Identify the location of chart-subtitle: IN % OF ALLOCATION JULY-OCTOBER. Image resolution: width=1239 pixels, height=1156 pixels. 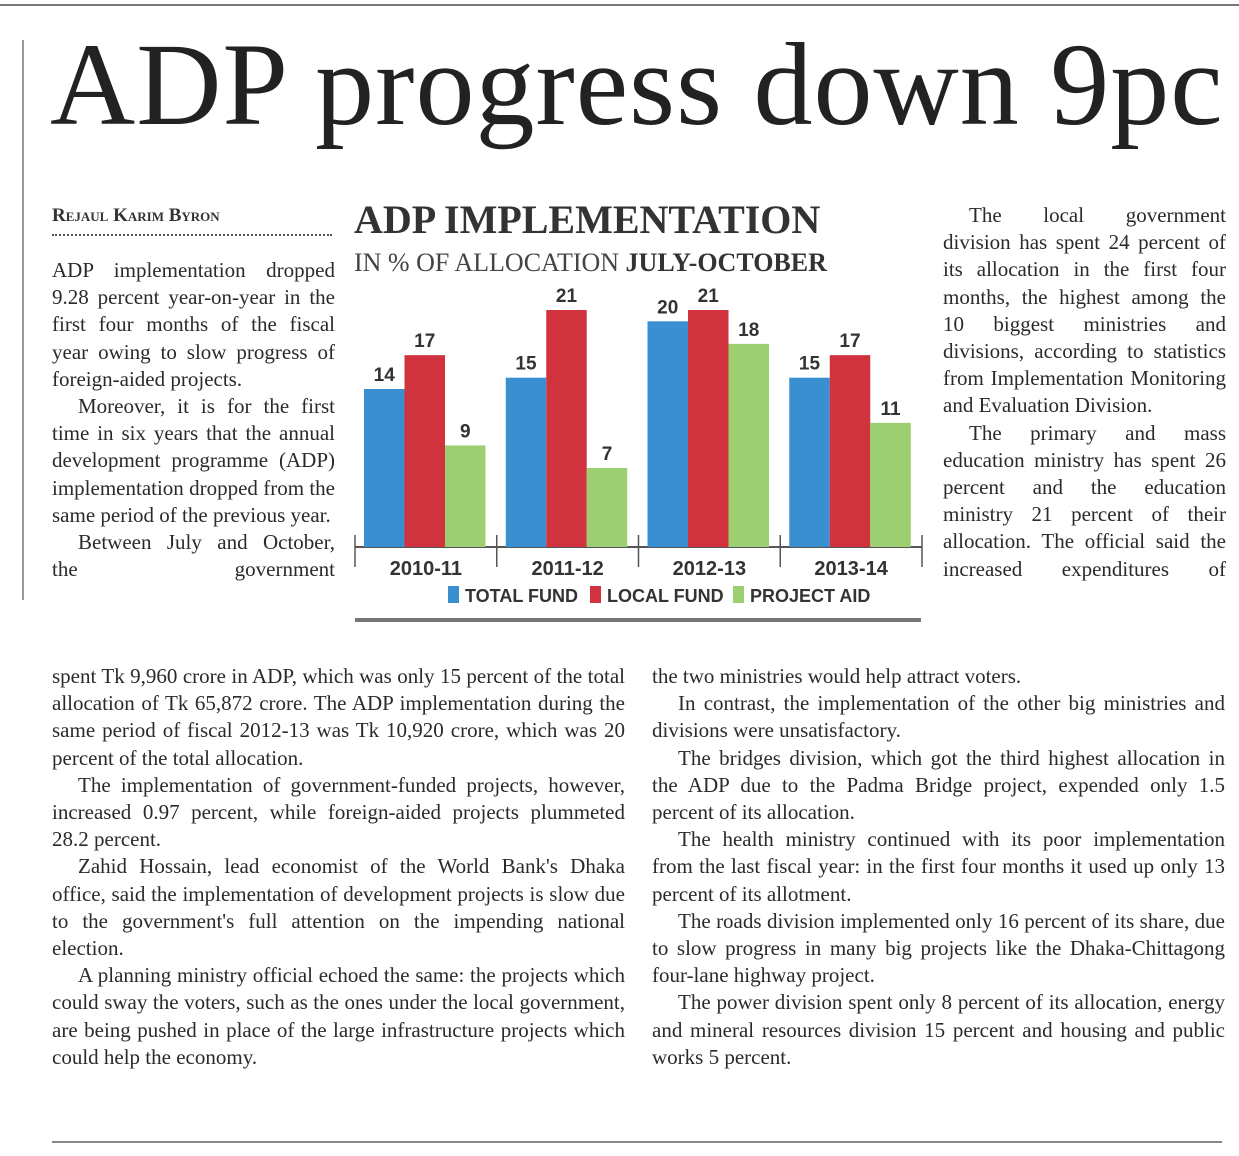
(590, 263).